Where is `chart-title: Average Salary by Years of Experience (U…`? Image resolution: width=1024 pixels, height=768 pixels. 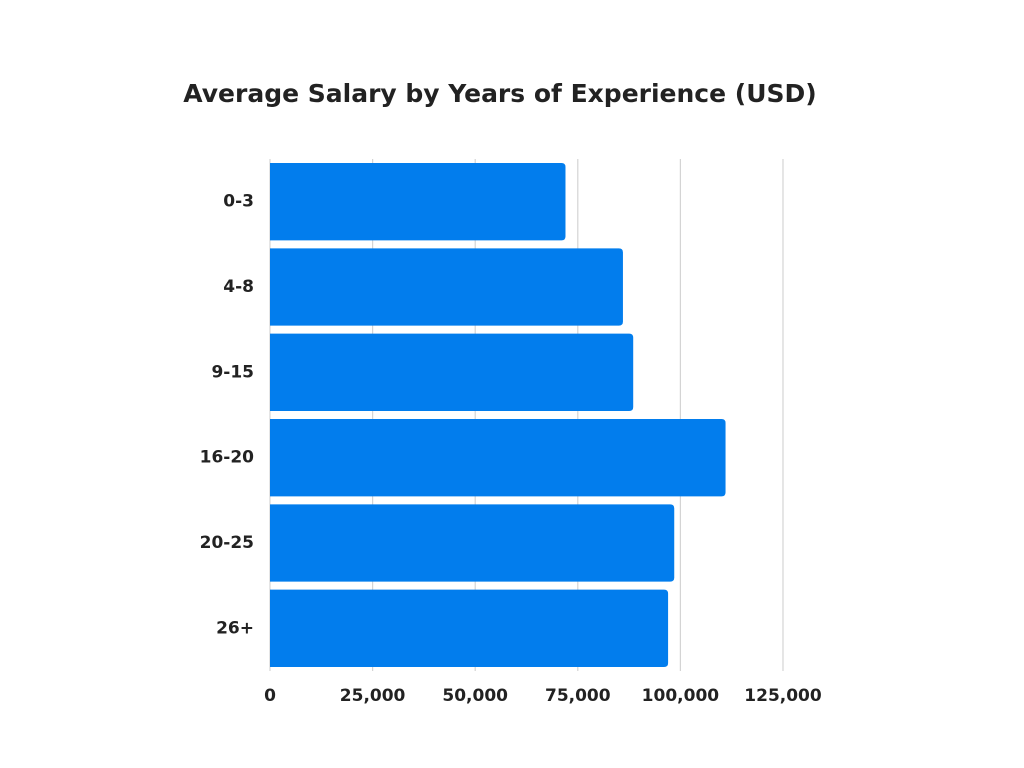 chart-title: Average Salary by Years of Experience (U… is located at coordinates (499, 93).